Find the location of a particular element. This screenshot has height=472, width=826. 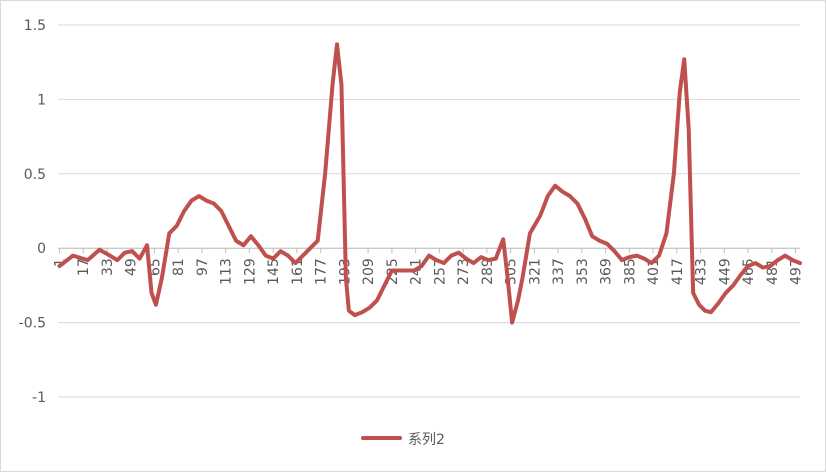

legend-item: 系列2 is located at coordinates (403, 440).